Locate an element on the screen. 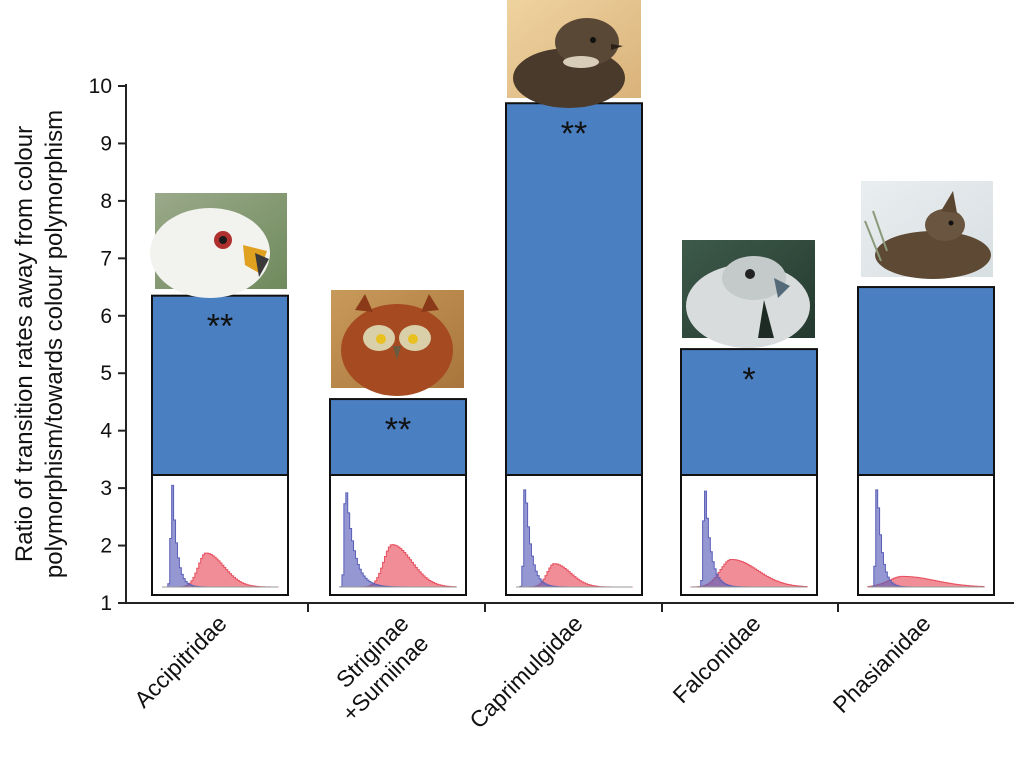  grass-stems is located at coordinates (876, 236).